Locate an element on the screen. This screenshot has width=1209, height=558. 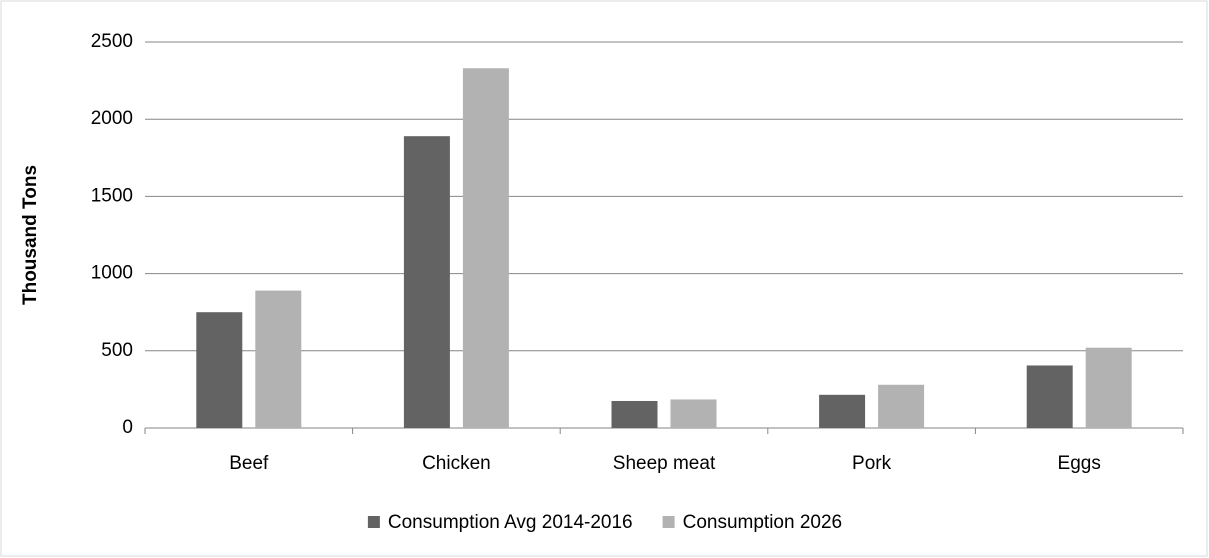
y-tick-label: 0 is located at coordinates (127, 427).